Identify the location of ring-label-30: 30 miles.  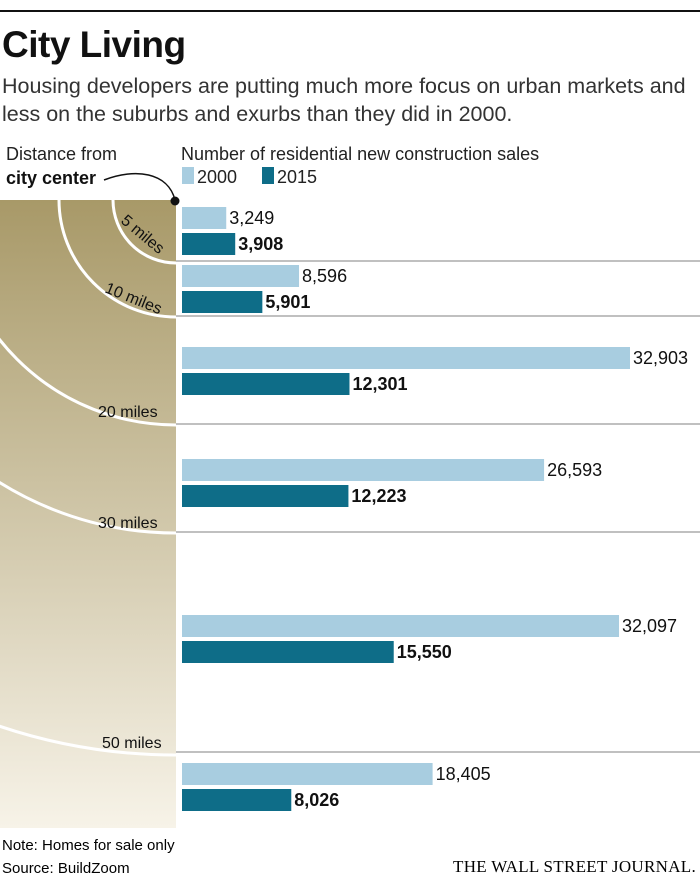
(128, 523).